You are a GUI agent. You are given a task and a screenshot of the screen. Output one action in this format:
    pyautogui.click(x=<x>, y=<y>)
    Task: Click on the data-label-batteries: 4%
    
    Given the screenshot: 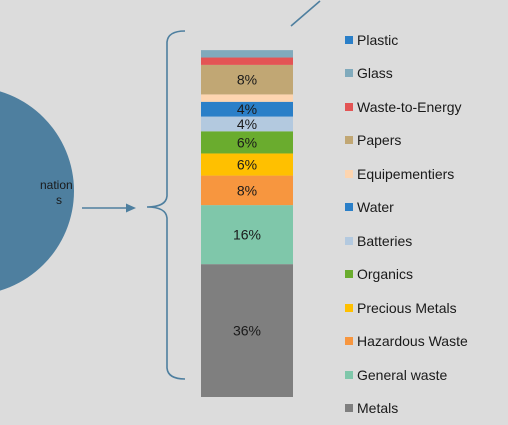 What is the action you would take?
    pyautogui.click(x=247, y=124)
    